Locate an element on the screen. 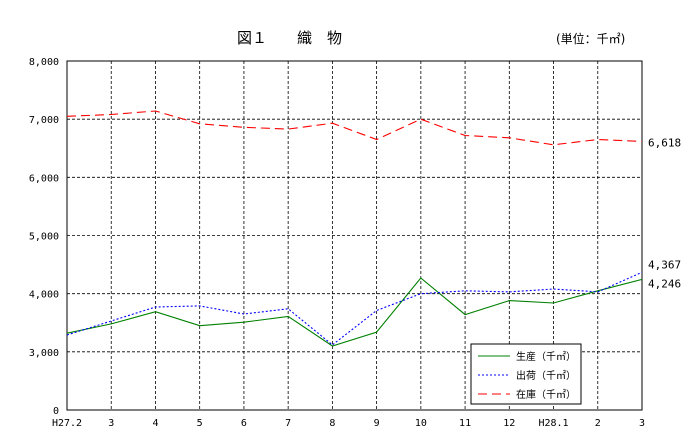 The image size is (700, 448). legend-box is located at coordinates (526, 374).